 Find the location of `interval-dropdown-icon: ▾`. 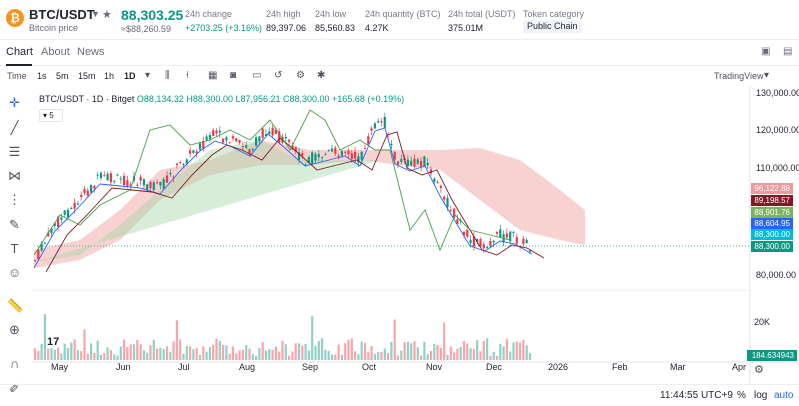

interval-dropdown-icon: ▾ is located at coordinates (148, 75).